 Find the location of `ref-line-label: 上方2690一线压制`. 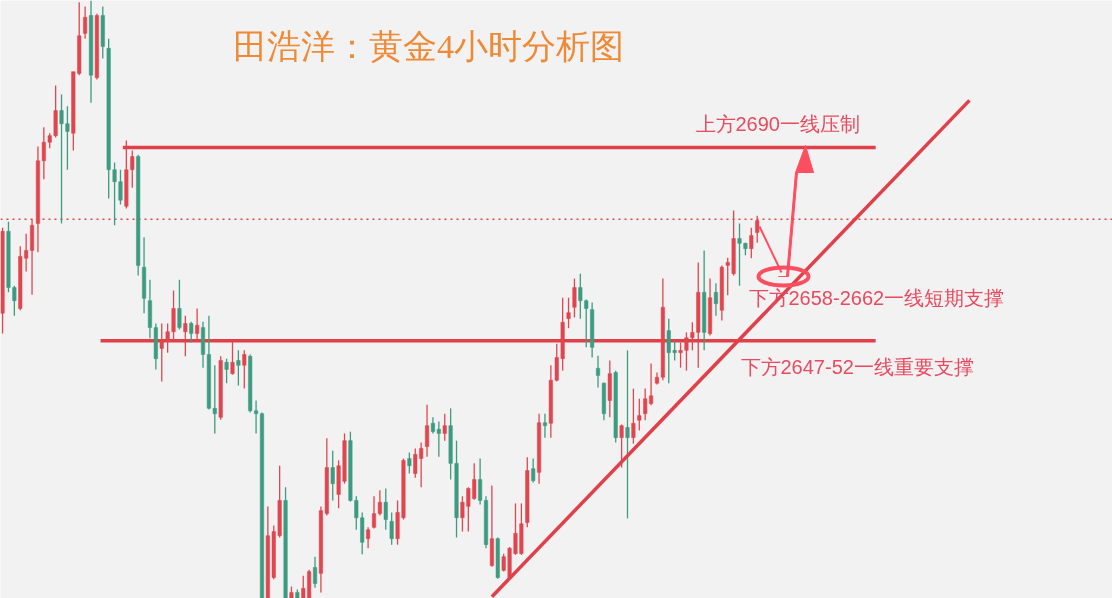

ref-line-label: 上方2690一线压制 is located at coordinates (777, 123).